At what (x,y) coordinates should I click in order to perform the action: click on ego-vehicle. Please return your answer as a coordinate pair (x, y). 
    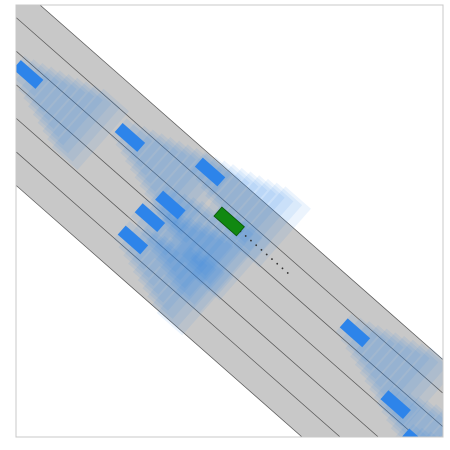
    Looking at the image, I should click on (229, 221).